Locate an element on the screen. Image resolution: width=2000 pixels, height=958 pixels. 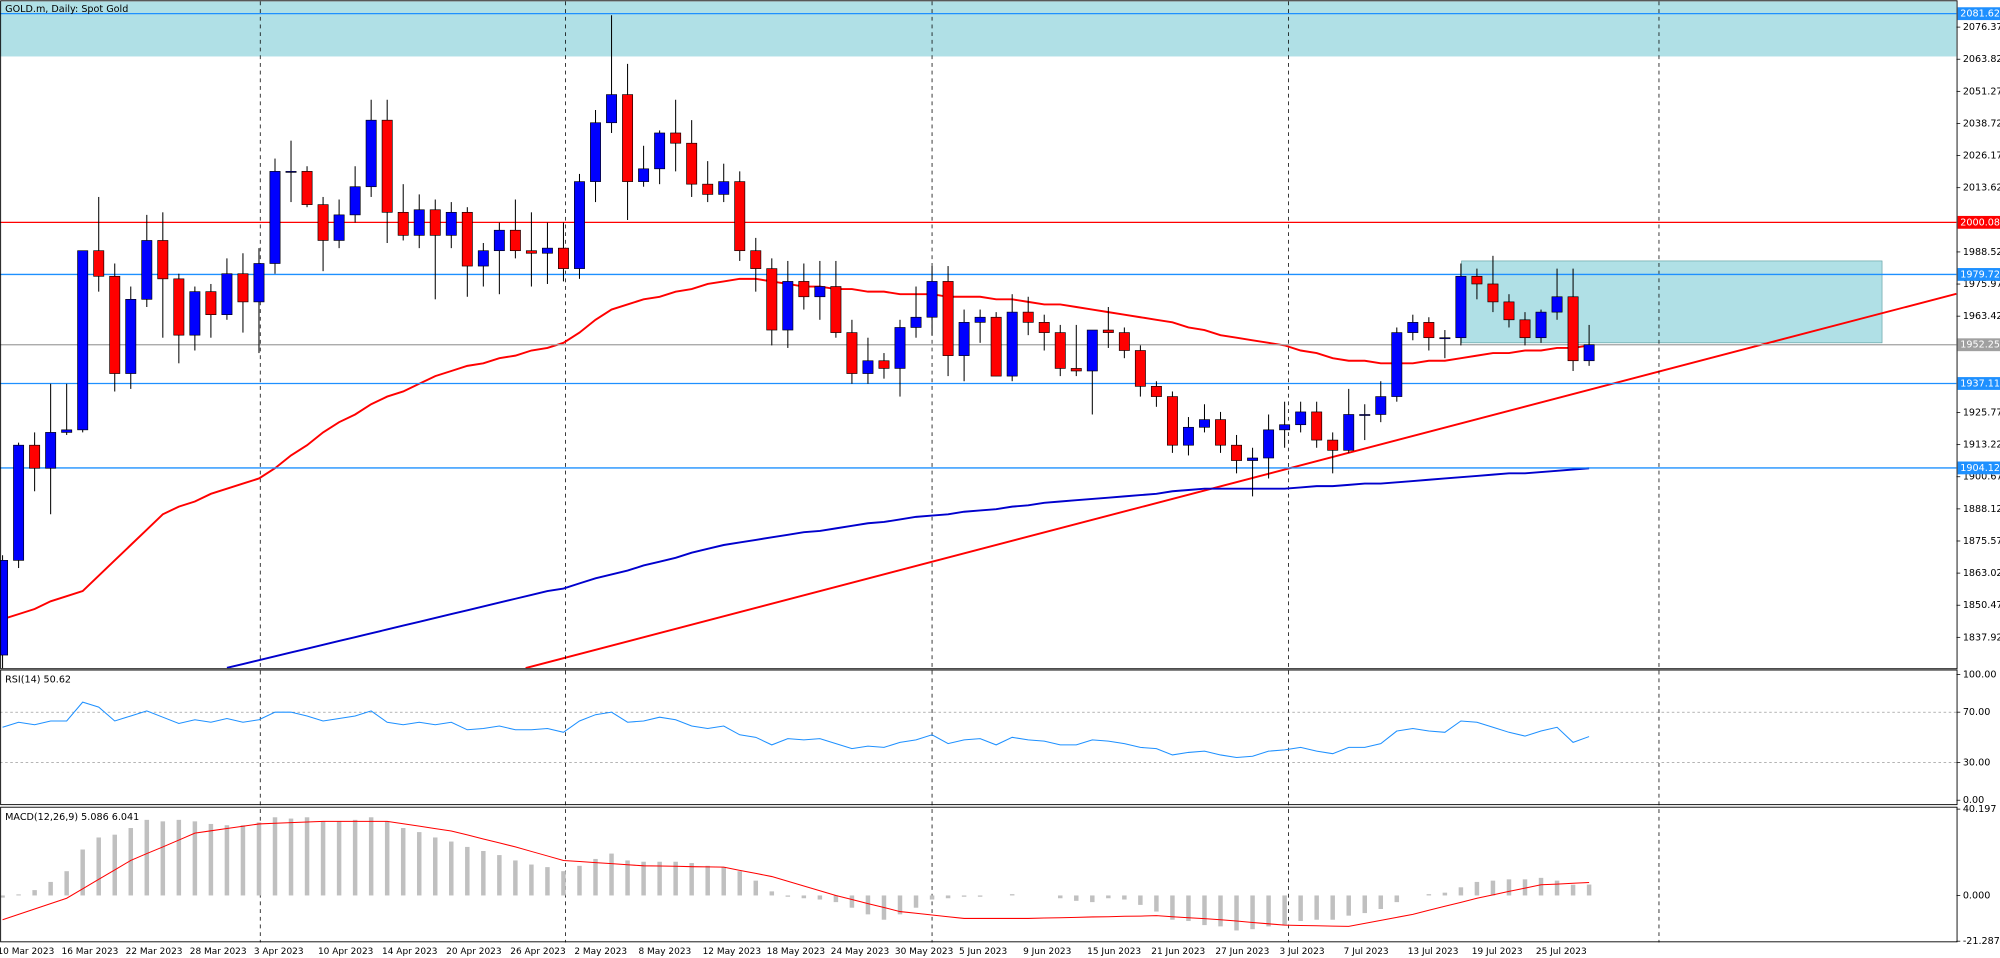
x-tick-label: 10 Apr 2023 is located at coordinates (345, 952).